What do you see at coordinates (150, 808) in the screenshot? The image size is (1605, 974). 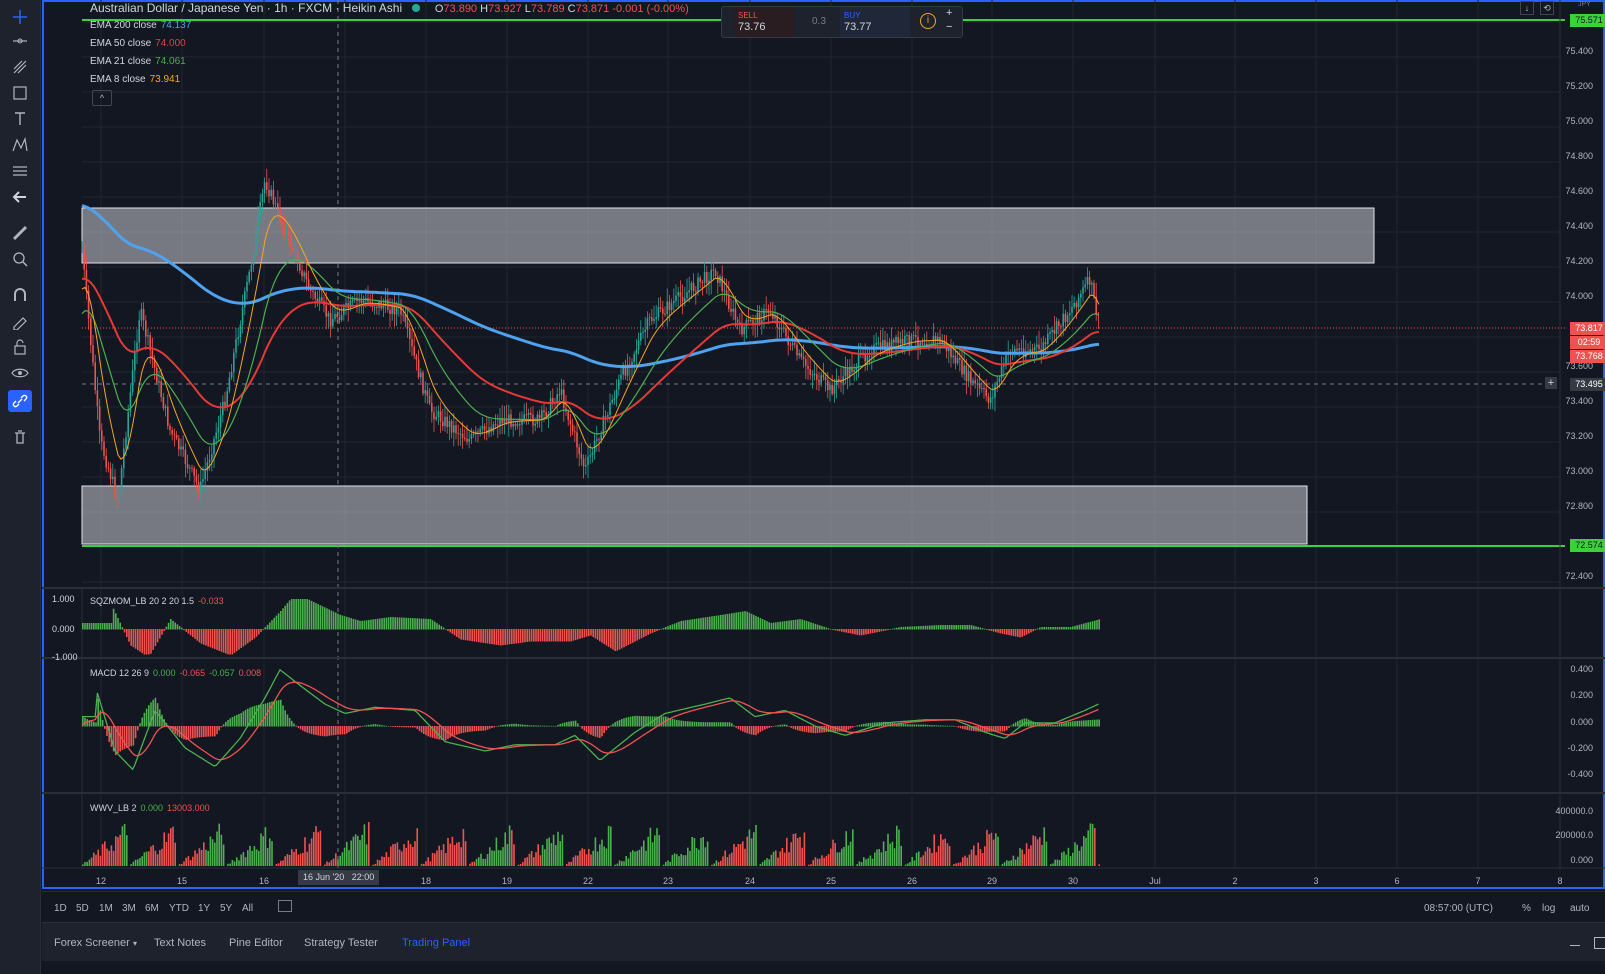 I see `wwv-legend: WWV_LB 2 0.000 13003.000` at bounding box center [150, 808].